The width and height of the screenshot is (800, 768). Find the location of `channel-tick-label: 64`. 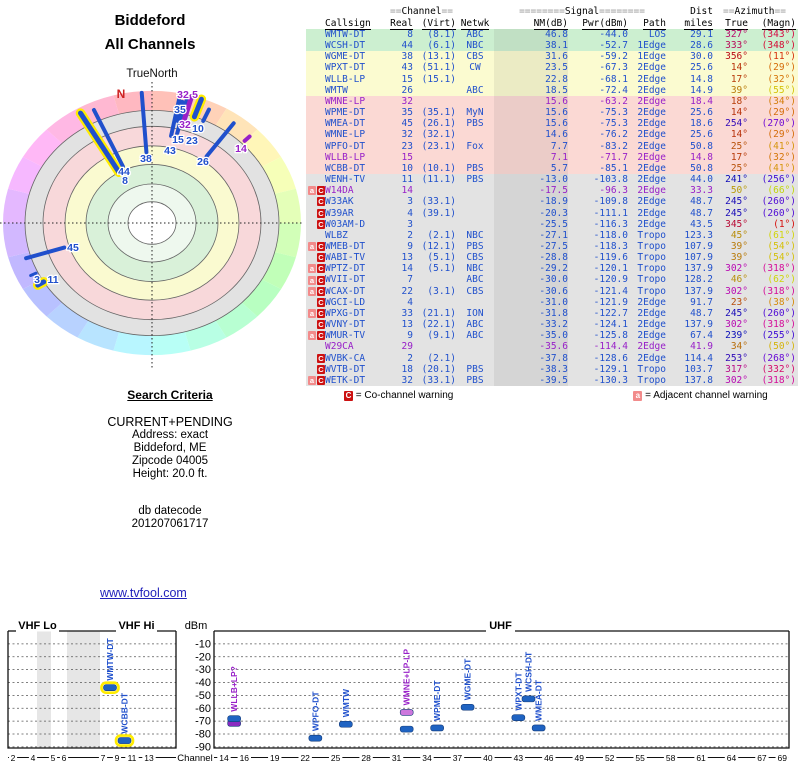

channel-tick-label: 64 is located at coordinates (732, 758).